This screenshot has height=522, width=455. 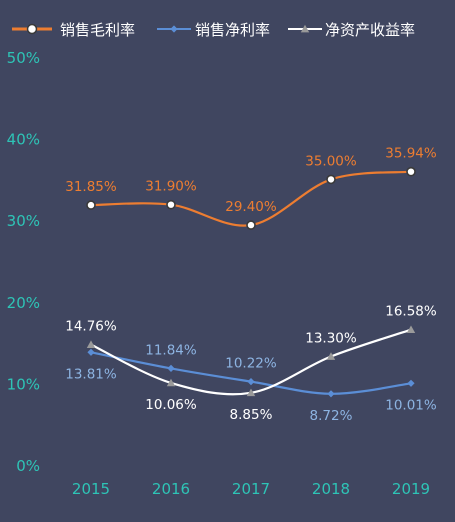 What do you see at coordinates (171, 350) in the screenshot?
I see `series-2-data-label: 11.84%` at bounding box center [171, 350].